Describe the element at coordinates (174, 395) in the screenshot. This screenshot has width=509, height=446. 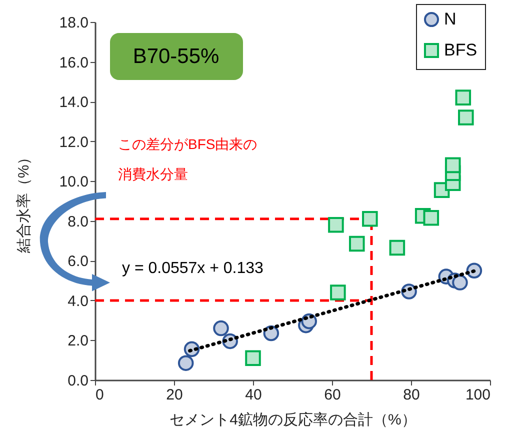
I see `x-tick-label: 20` at that location.